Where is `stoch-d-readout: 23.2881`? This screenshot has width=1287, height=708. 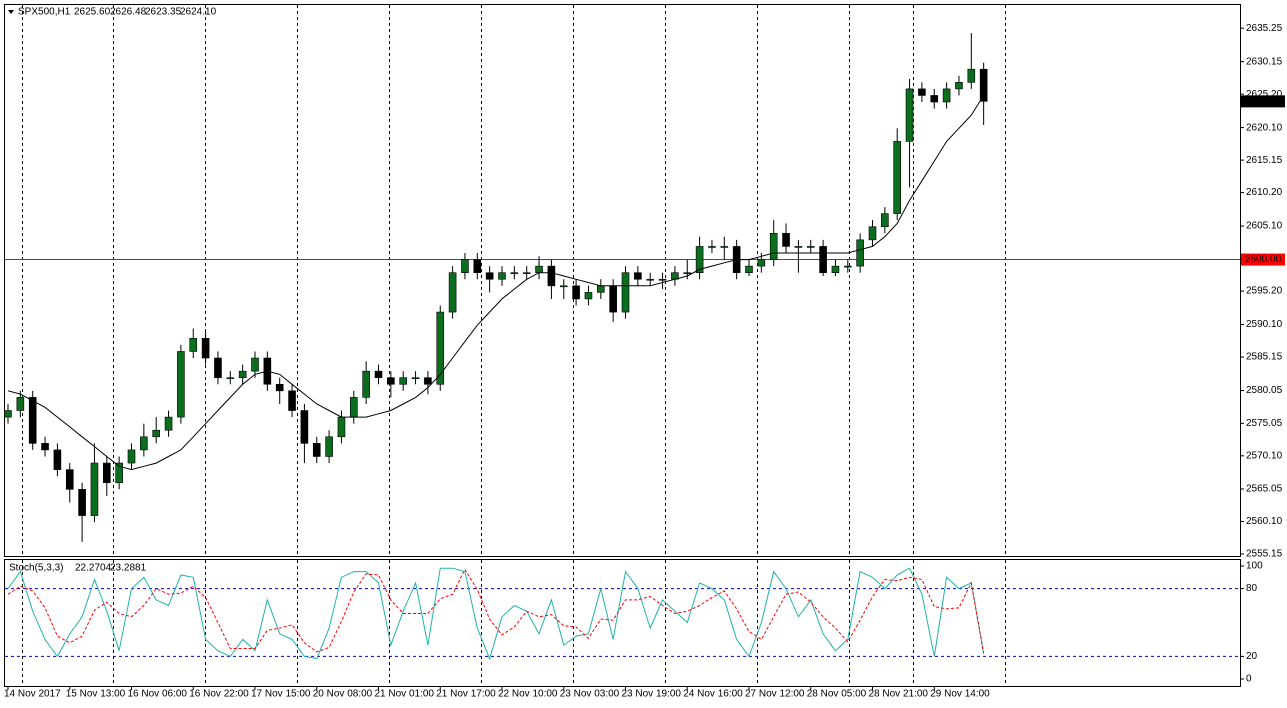
stoch-d-readout: 23.2881 is located at coordinates (128, 568).